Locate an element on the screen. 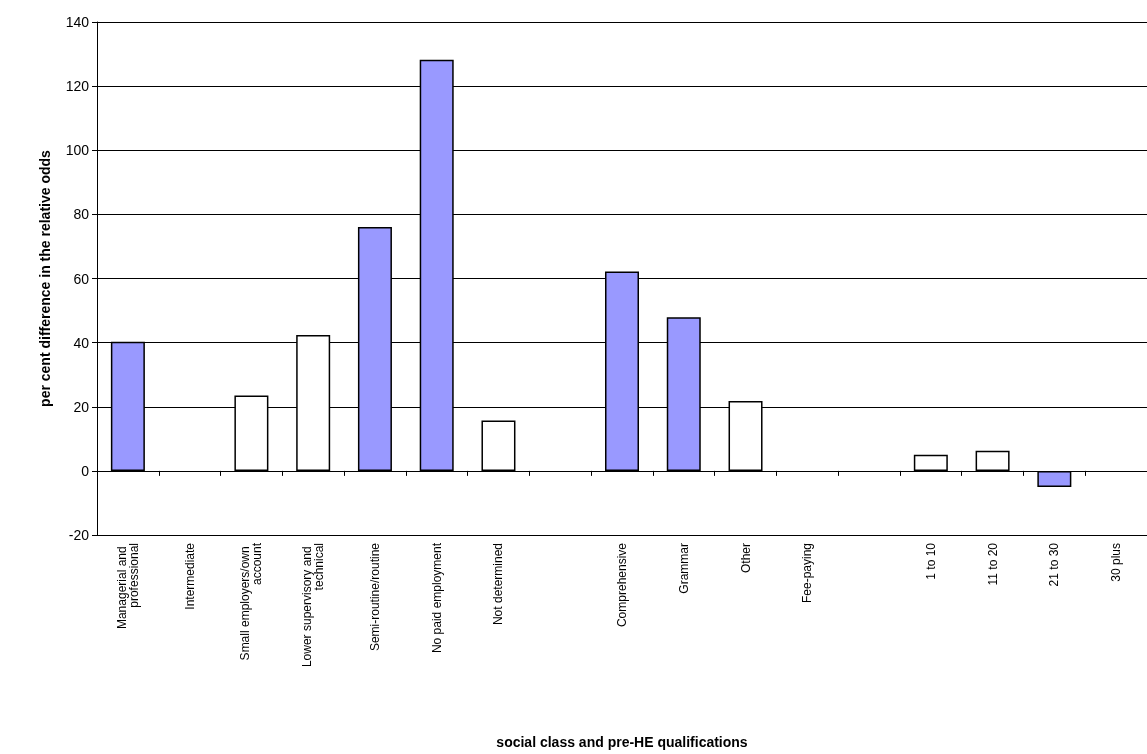 The width and height of the screenshot is (1147, 754). x-tick-label: Fee-paying is located at coordinates (807, 573).